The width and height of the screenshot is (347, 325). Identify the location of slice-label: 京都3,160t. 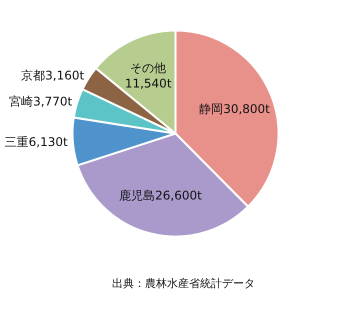
(52, 75).